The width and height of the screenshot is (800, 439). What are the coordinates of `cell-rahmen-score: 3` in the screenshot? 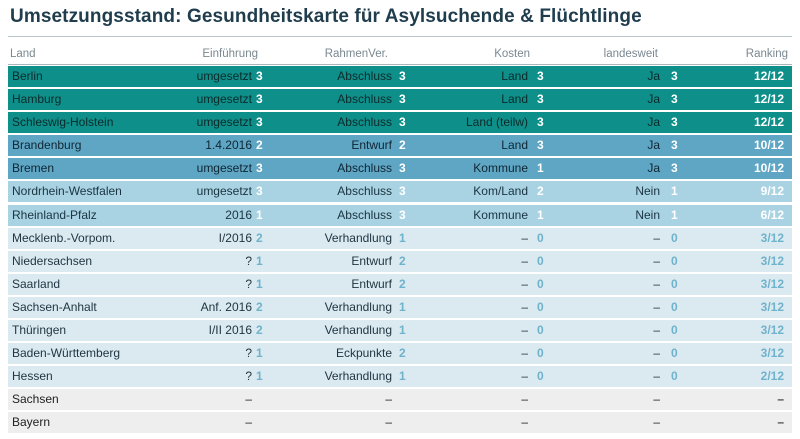 It's located at (402, 191).